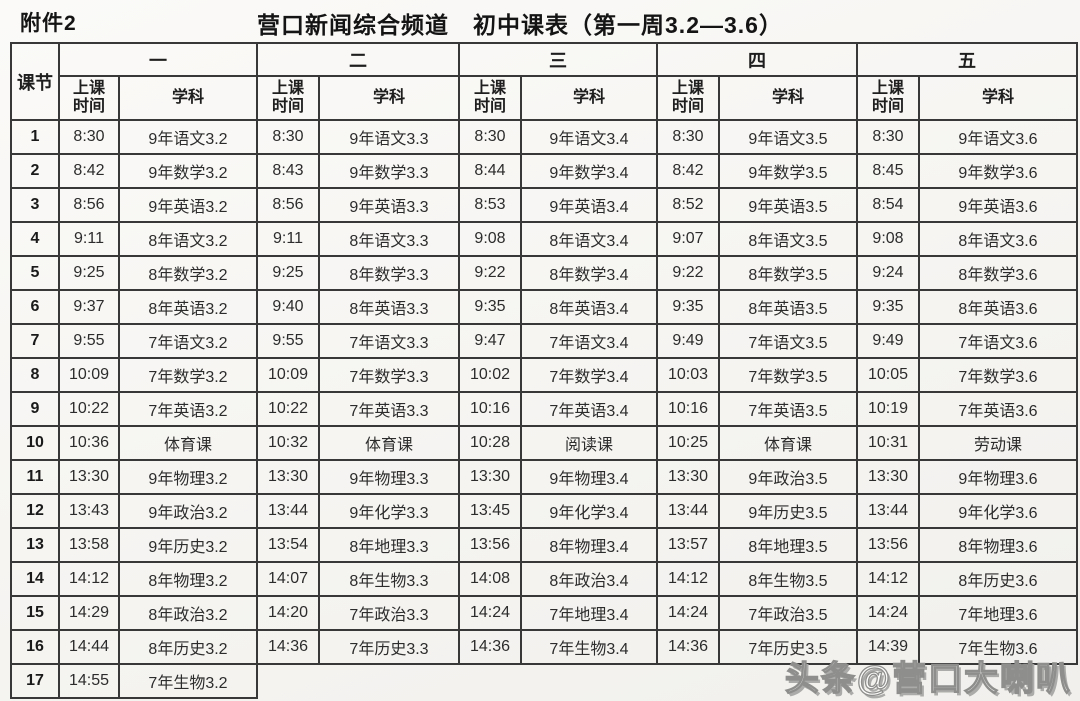 This screenshot has height=701, width=1080. I want to click on time-cell: 9:22, so click(490, 273).